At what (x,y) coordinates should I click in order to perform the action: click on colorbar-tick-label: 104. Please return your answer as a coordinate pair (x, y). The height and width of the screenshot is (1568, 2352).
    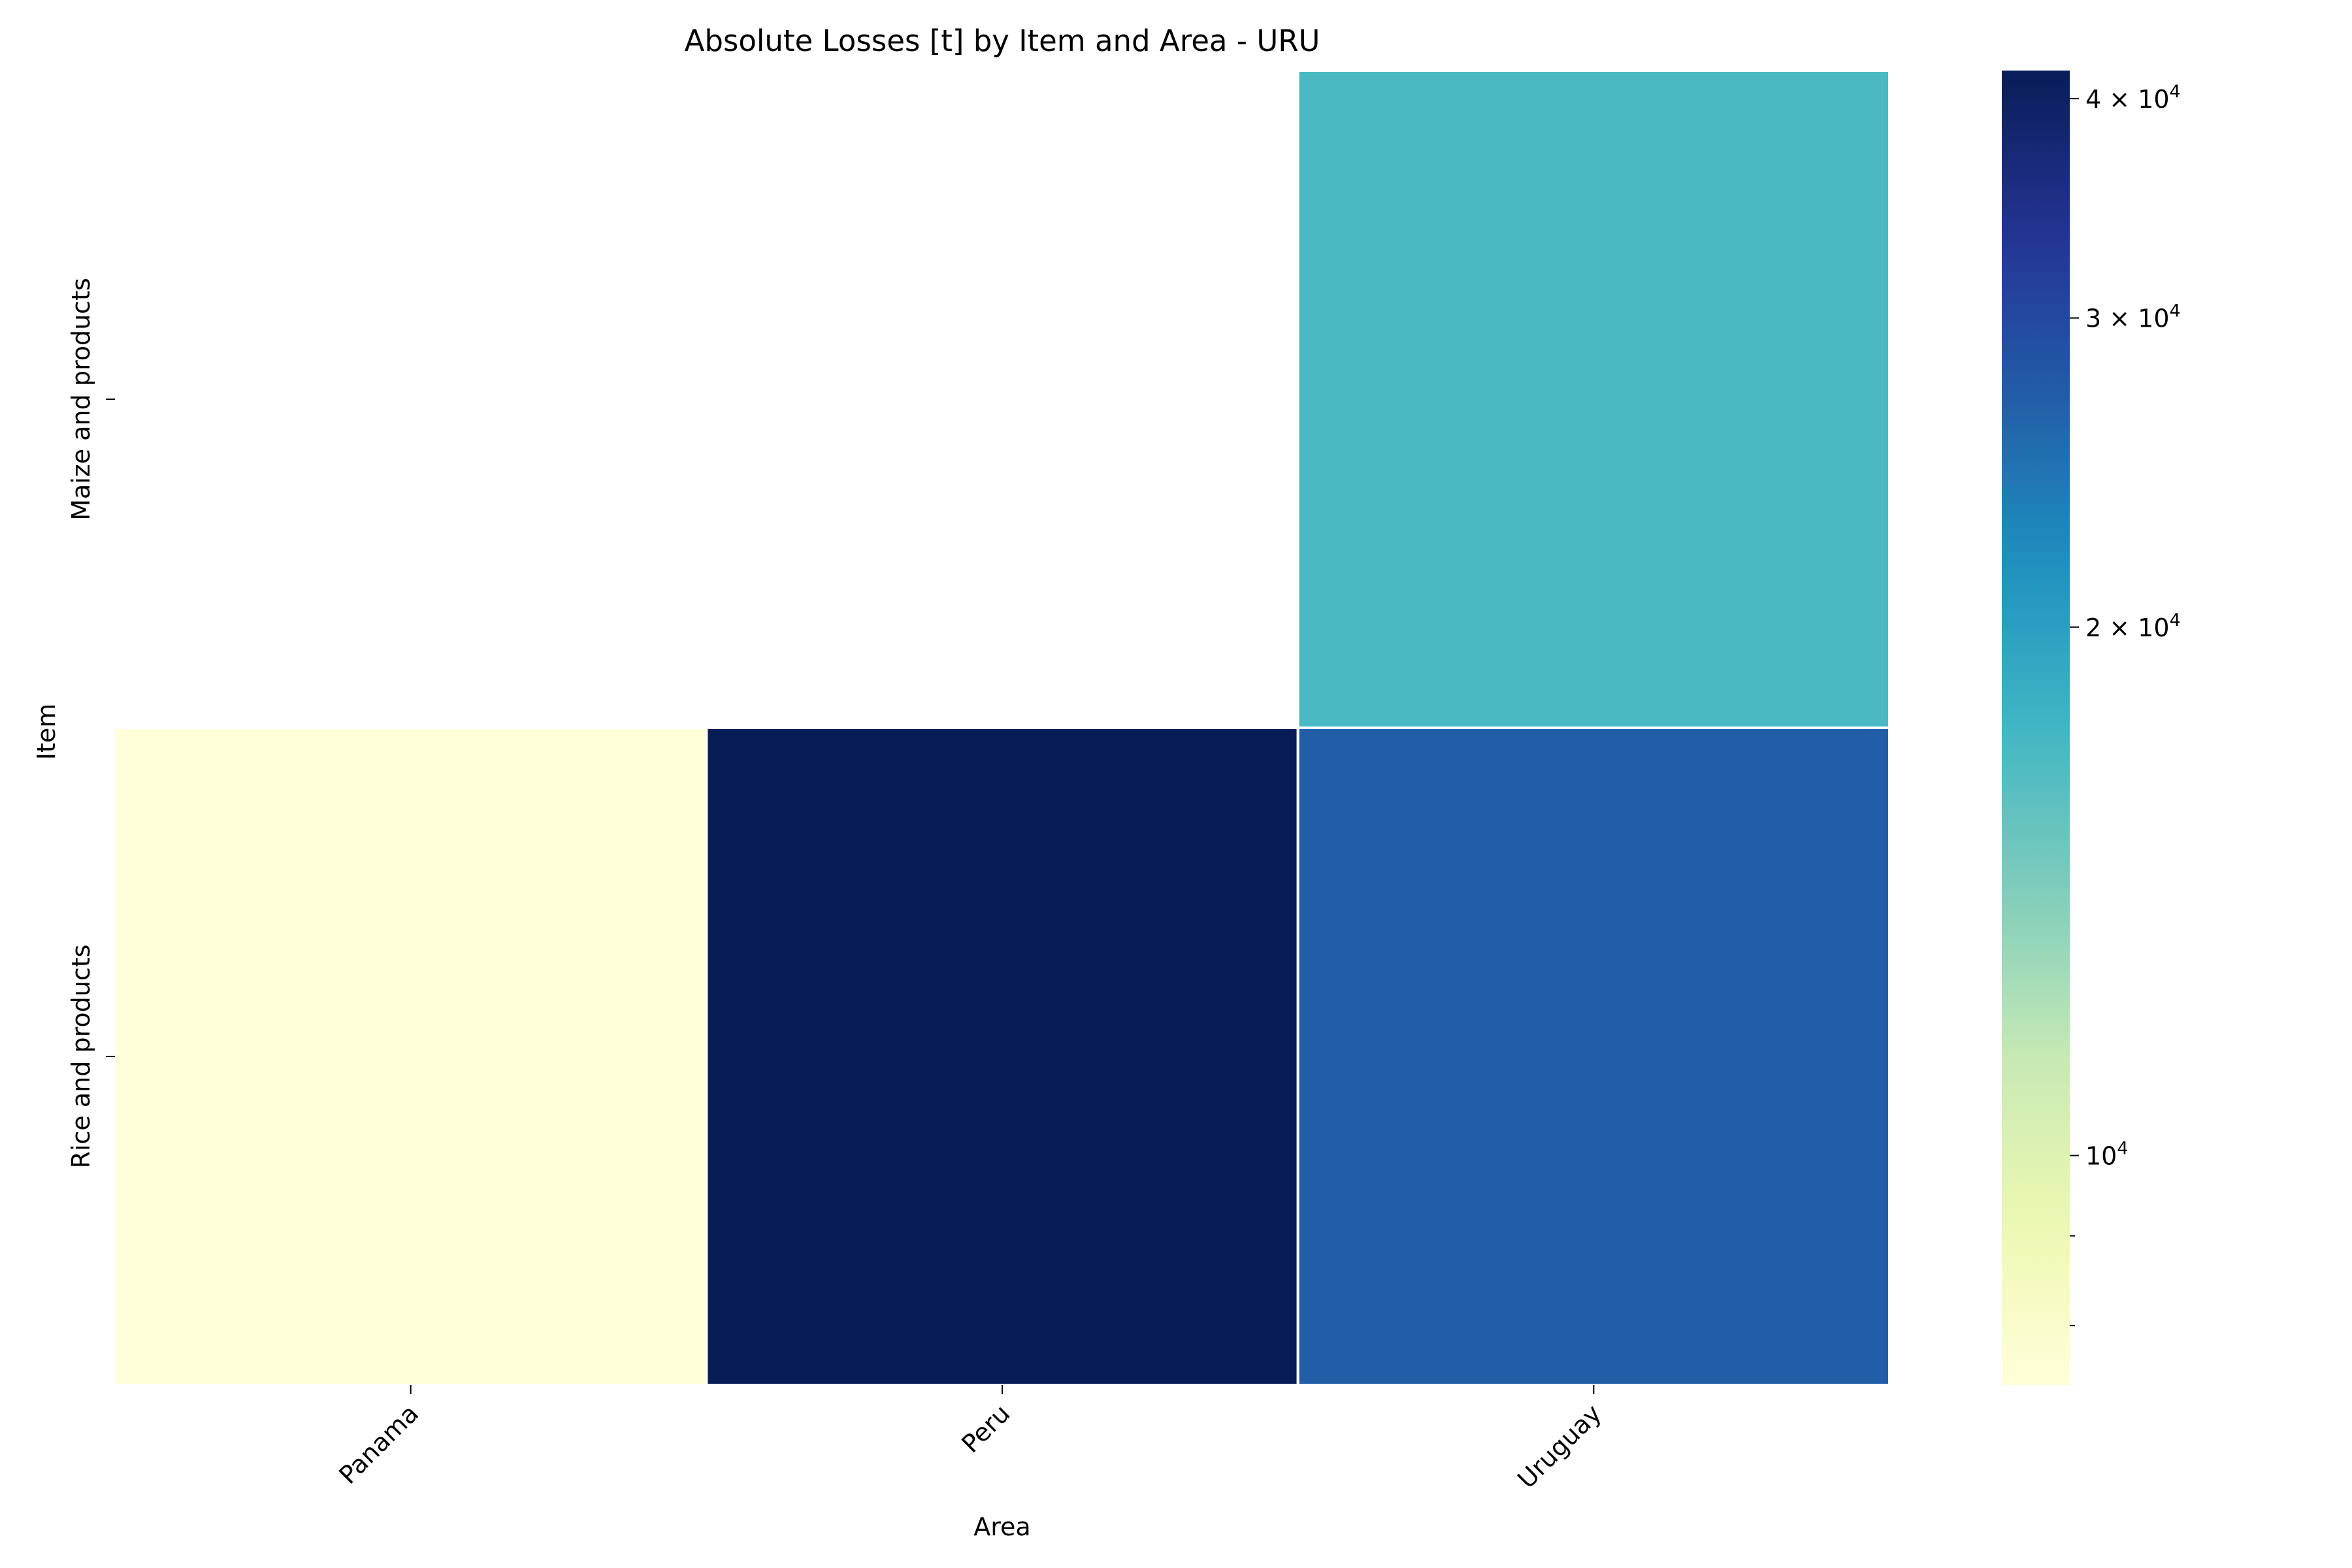
    Looking at the image, I should click on (2107, 1155).